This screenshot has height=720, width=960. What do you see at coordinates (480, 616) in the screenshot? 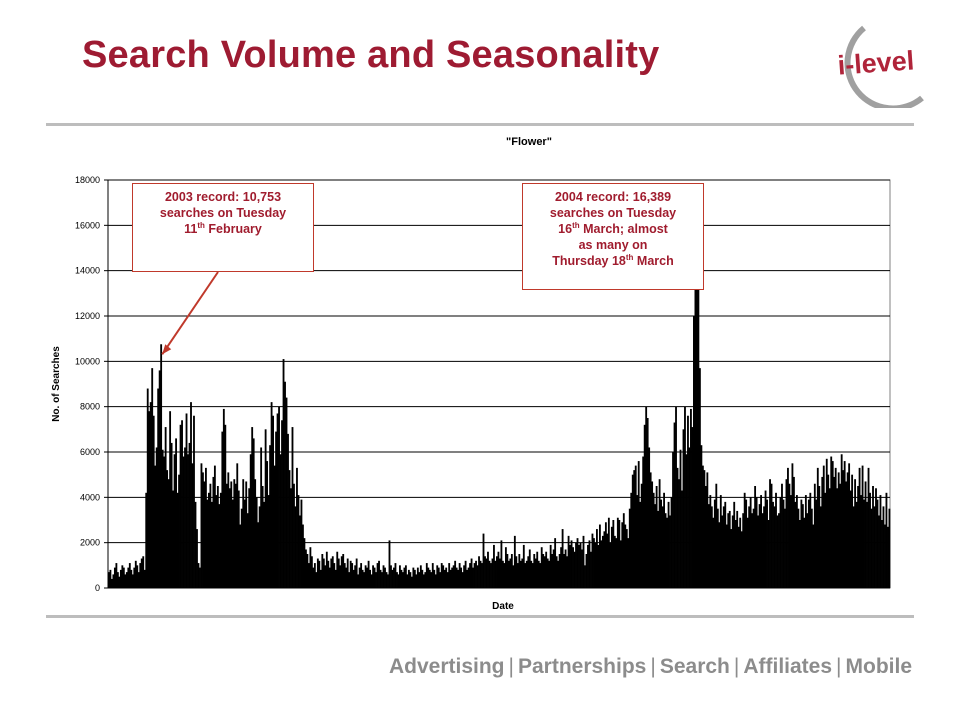
I see `bottom-divider` at bounding box center [480, 616].